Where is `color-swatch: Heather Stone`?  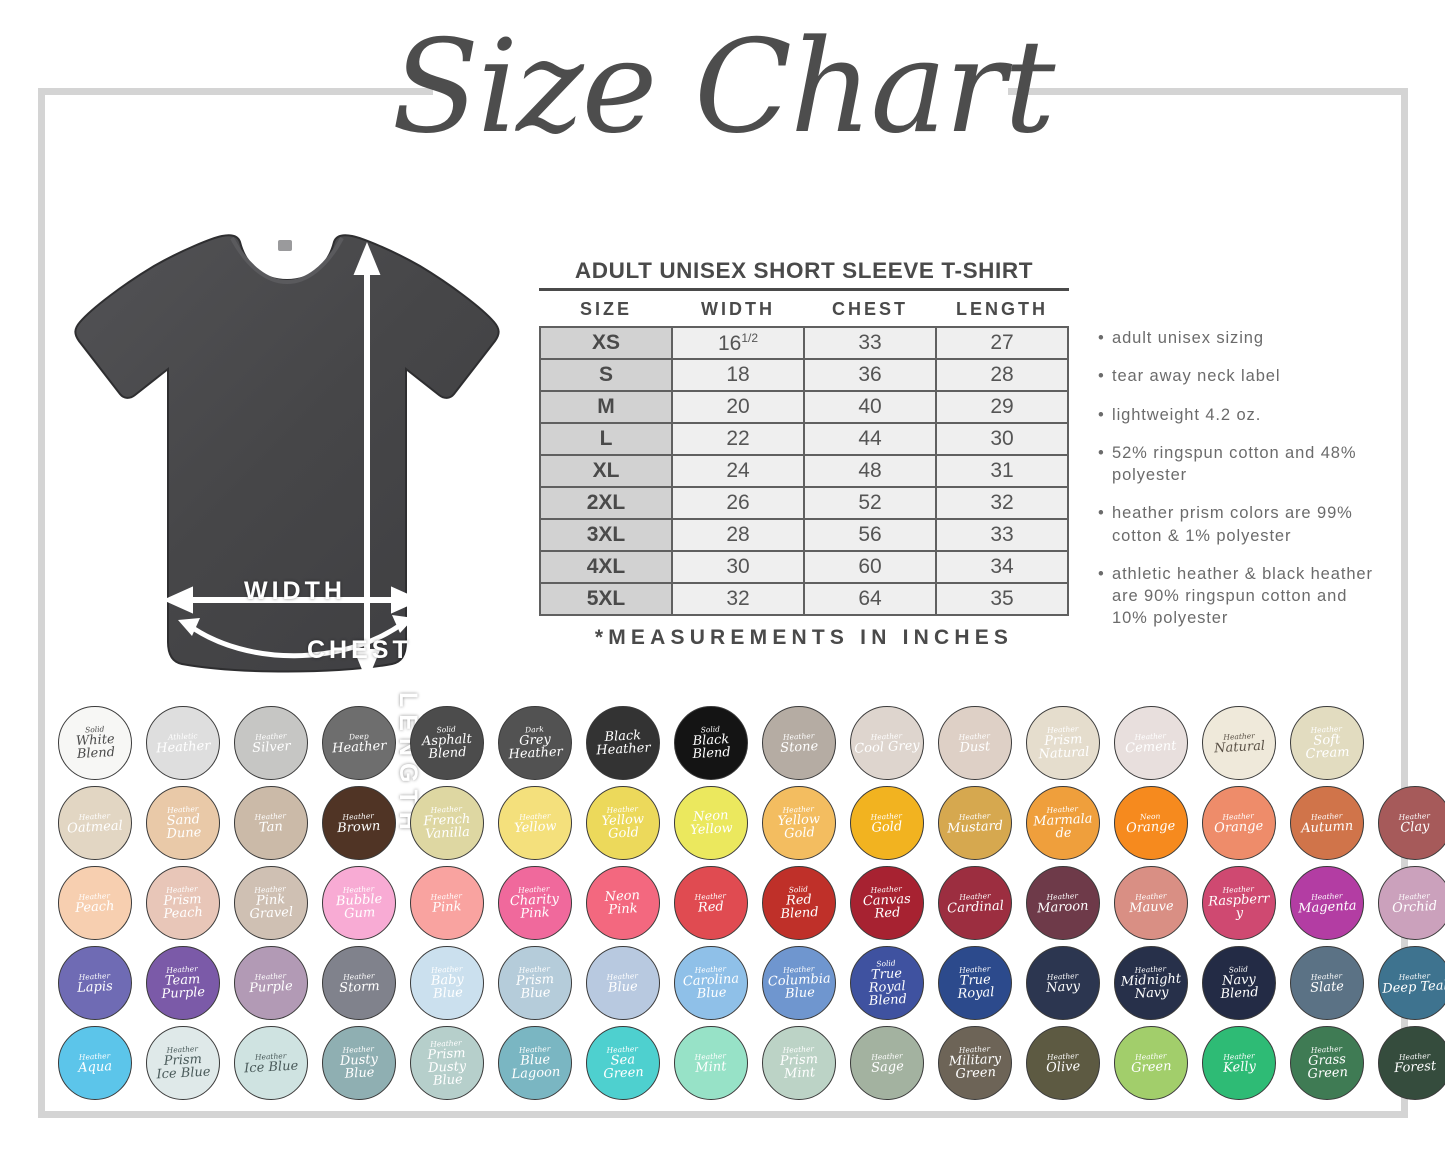 color-swatch: Heather Stone is located at coordinates (799, 743).